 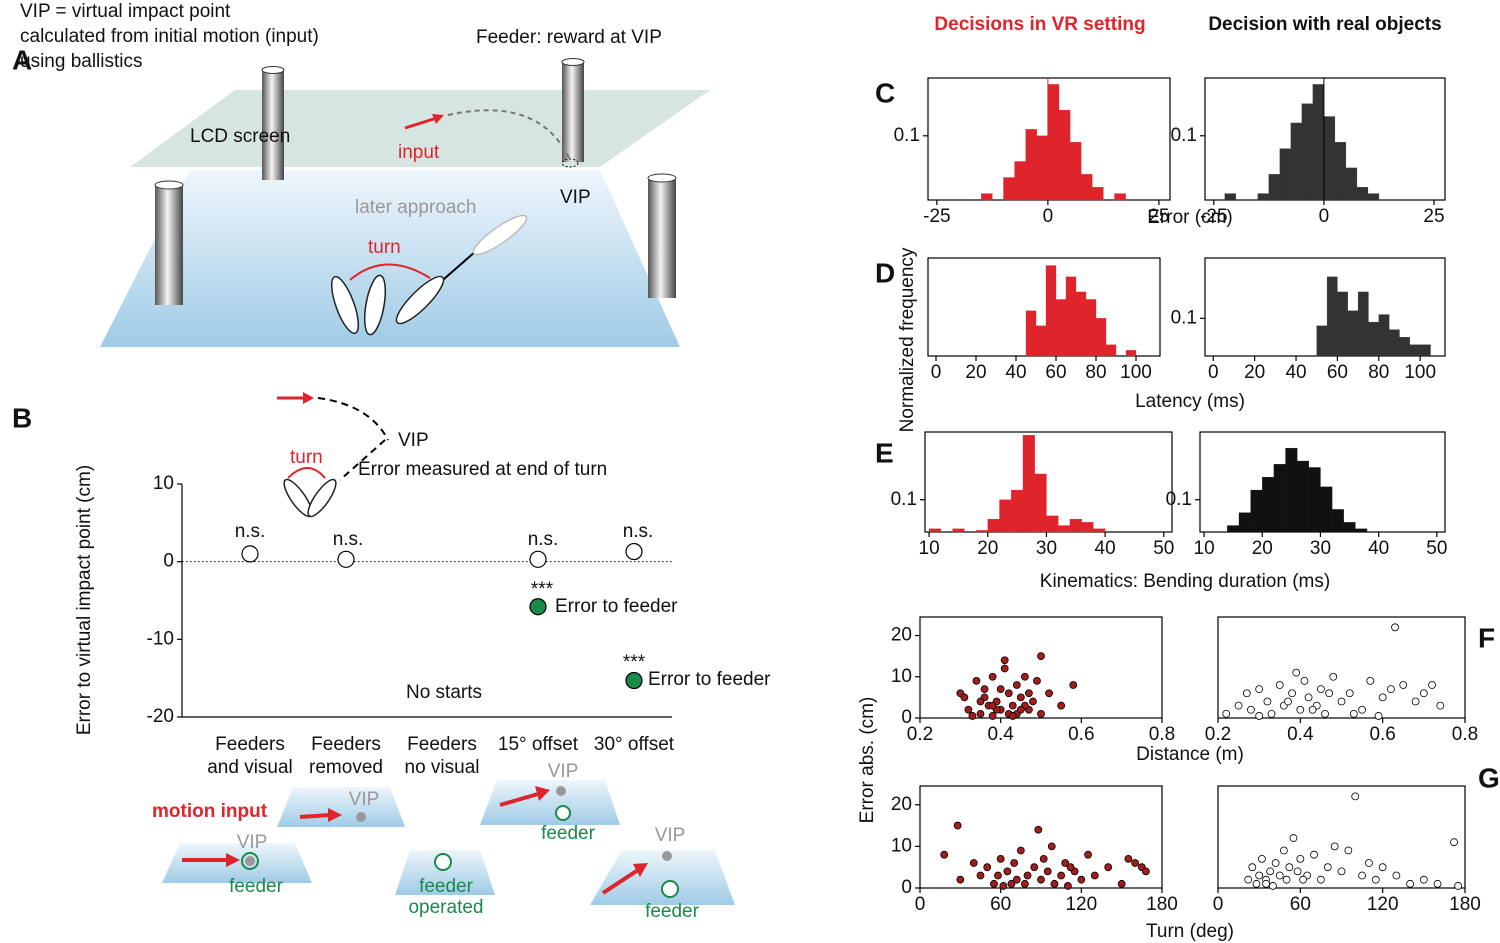 What do you see at coordinates (929, 548) in the screenshot?
I see `x-tick-label: 10` at bounding box center [929, 548].